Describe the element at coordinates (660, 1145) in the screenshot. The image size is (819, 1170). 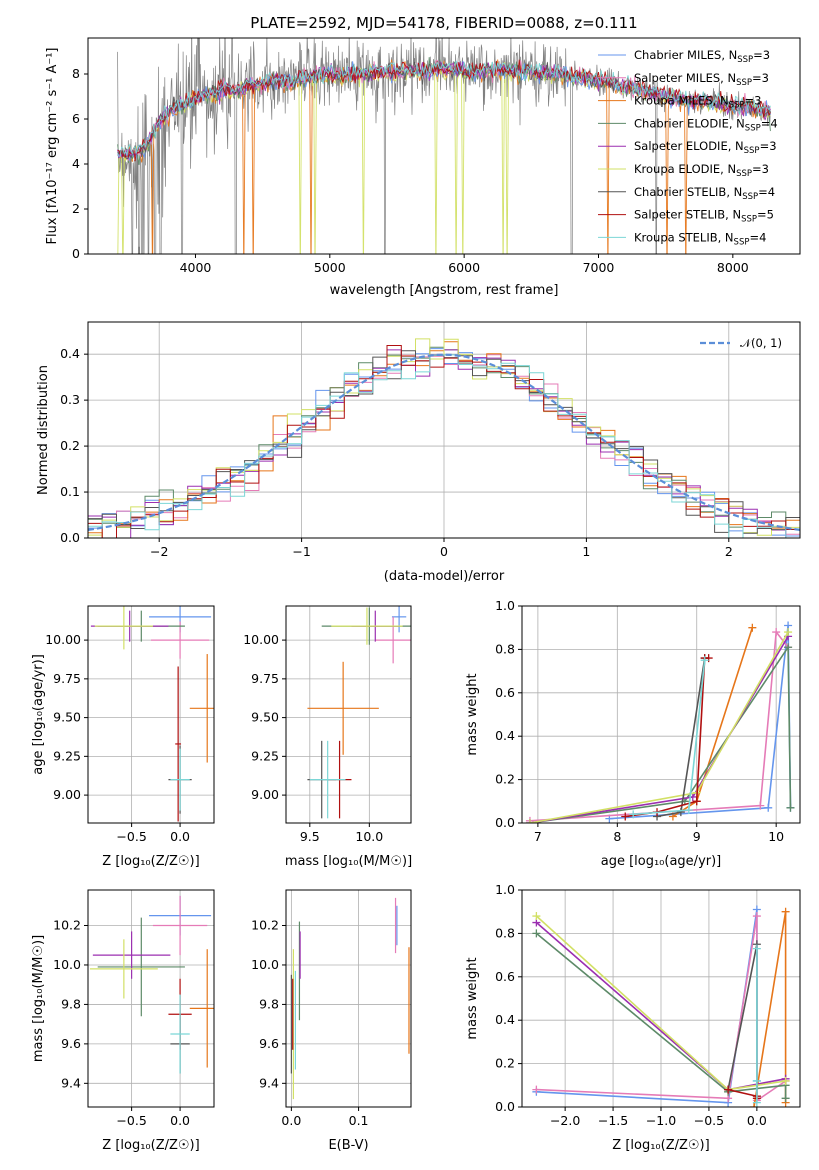
I see `panel-xlabel: Z [log₁₀(Z/Z☉)]` at that location.